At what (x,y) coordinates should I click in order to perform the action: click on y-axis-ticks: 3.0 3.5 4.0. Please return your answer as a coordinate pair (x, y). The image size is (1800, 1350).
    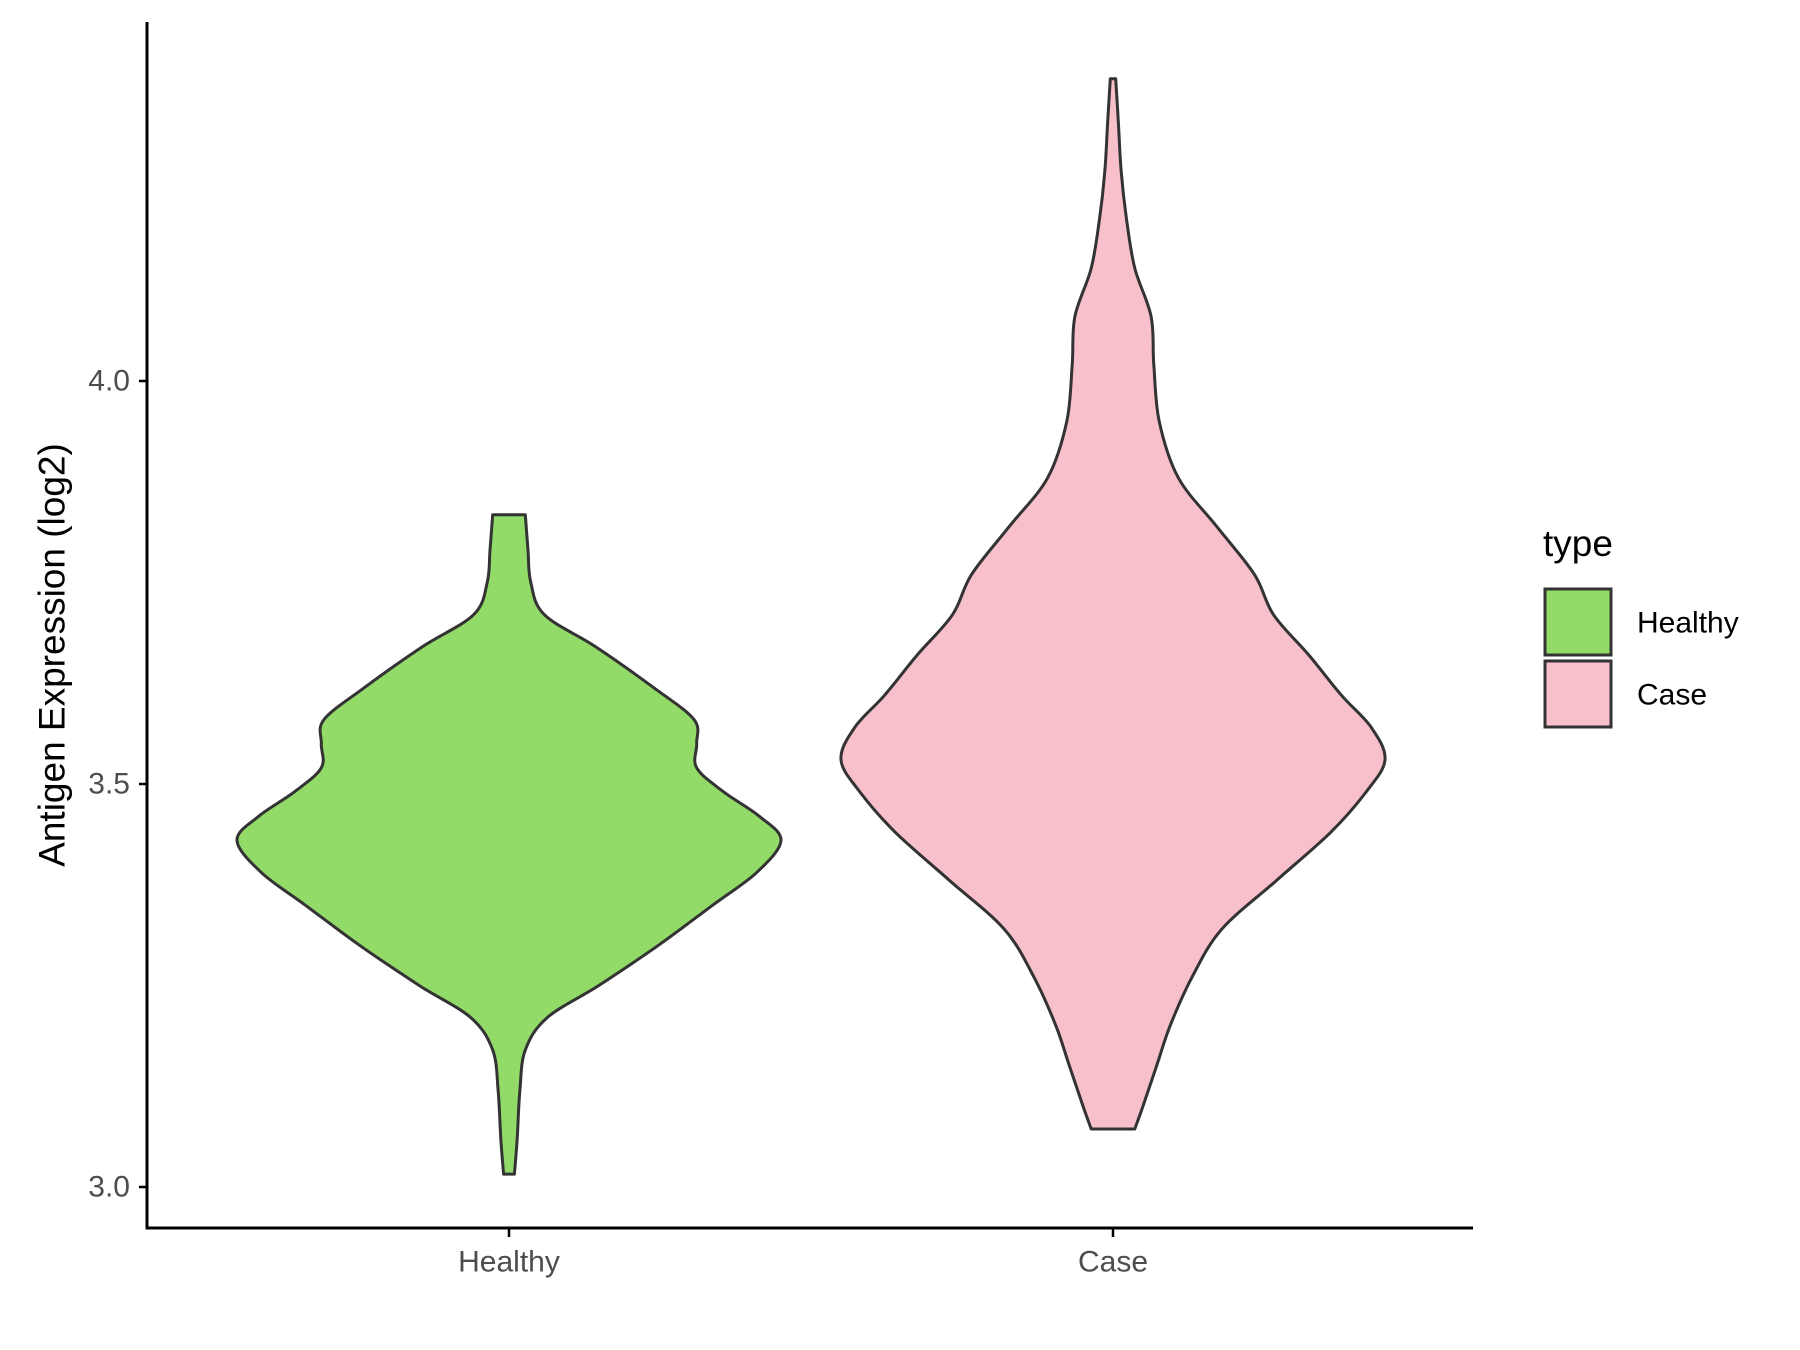
    Looking at the image, I should click on (117, 784).